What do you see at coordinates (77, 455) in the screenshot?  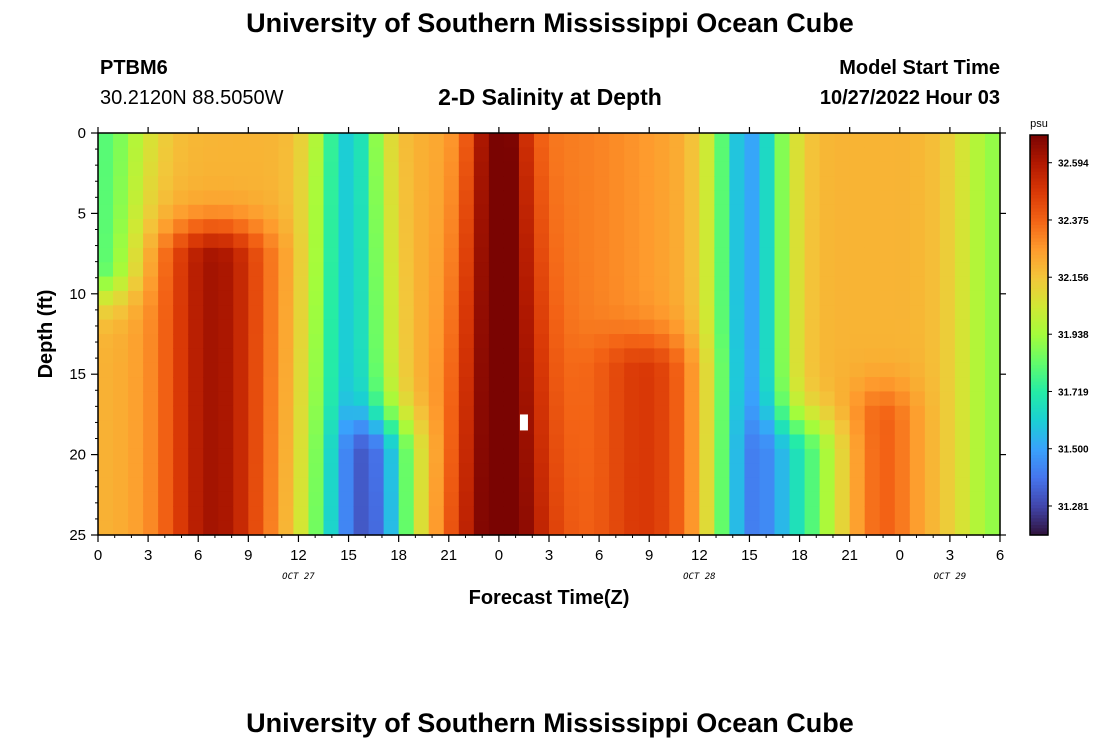 I see `y-tick-label: 20` at bounding box center [77, 455].